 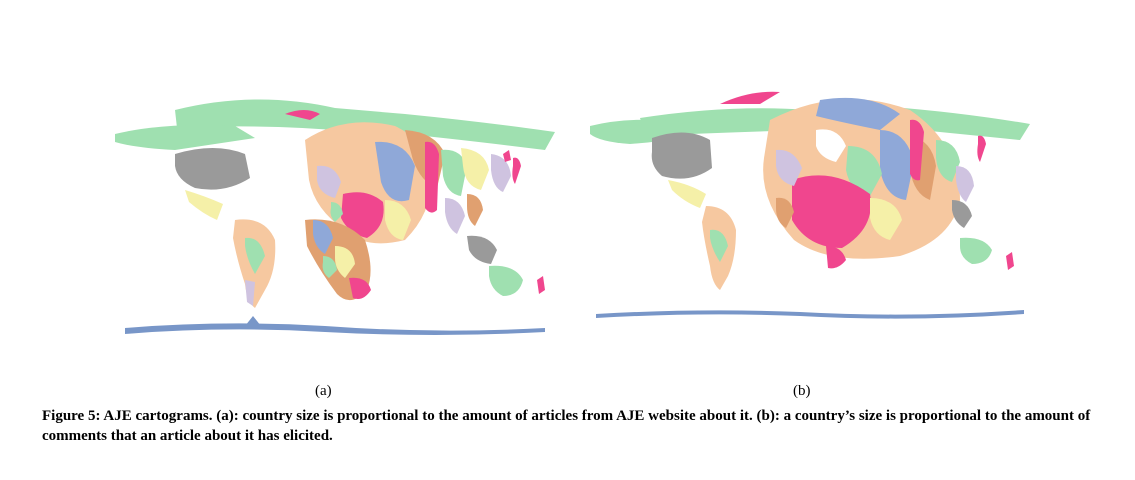 I want to click on blob-orange-south, so click(x=785, y=212).